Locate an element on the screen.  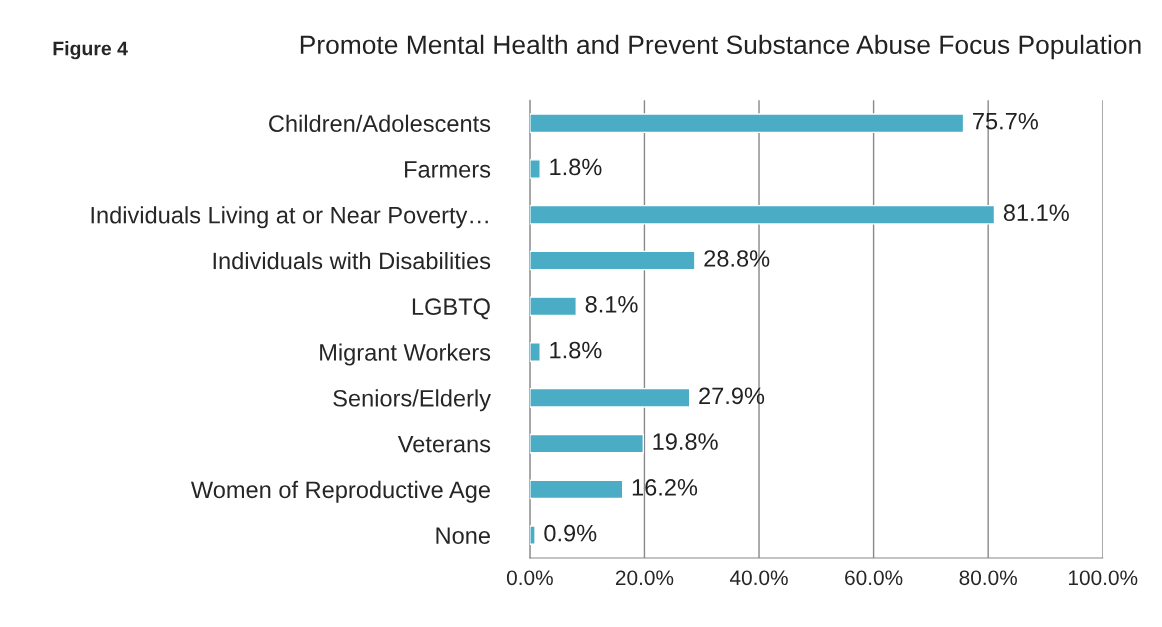
x-tick-label: 100.0% is located at coordinates (1103, 578).